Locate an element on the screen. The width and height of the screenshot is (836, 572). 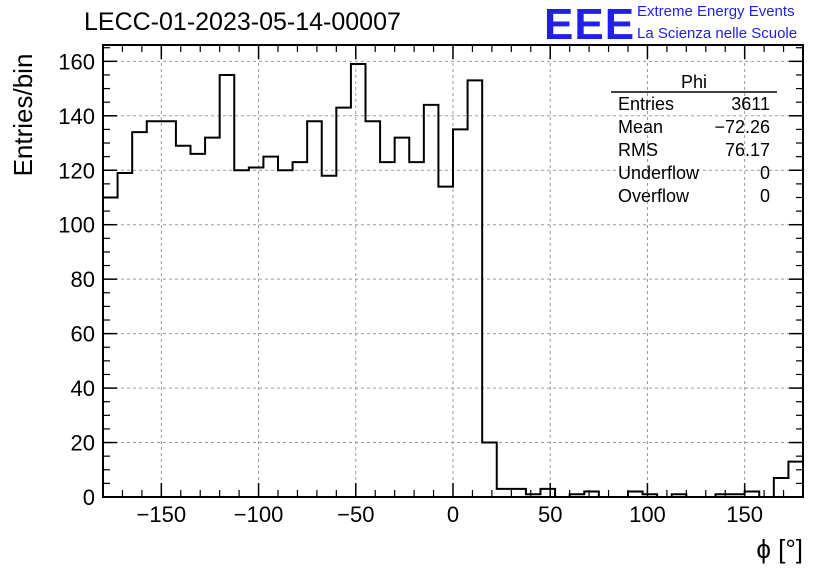
y-tick-label: 0 is located at coordinates (89, 497).